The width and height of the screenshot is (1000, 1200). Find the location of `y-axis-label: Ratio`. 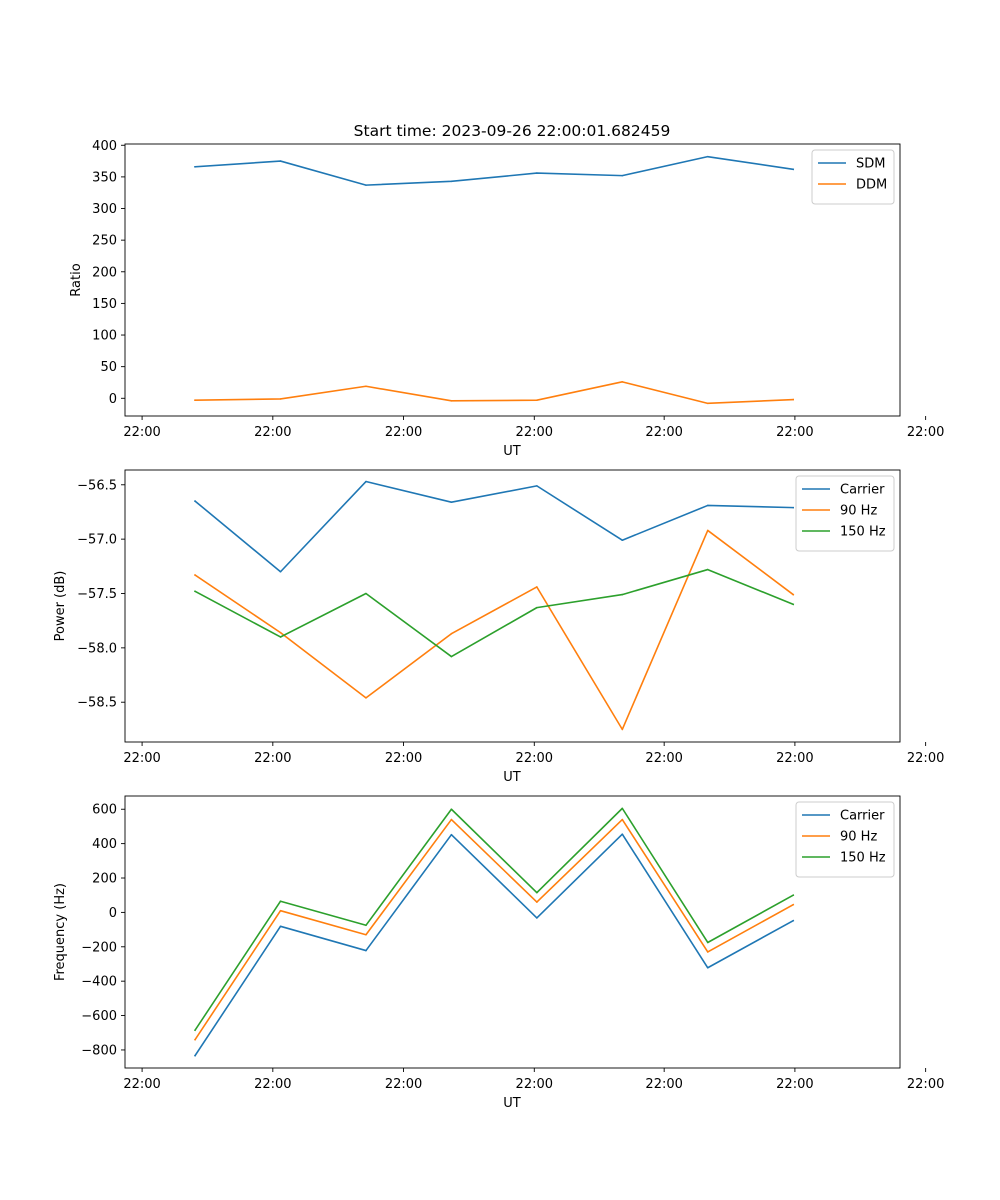

y-axis-label: Ratio is located at coordinates (76, 279).